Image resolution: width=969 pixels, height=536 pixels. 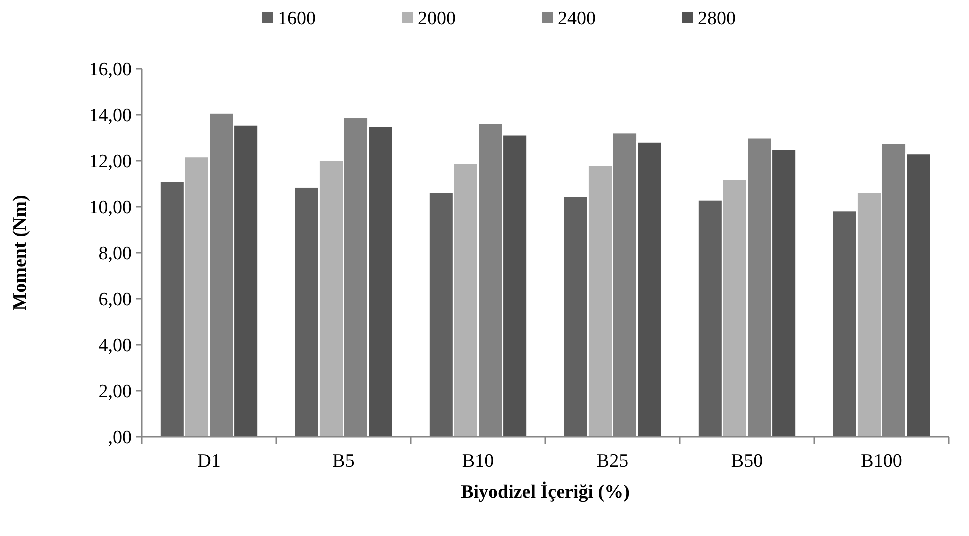 What do you see at coordinates (478, 461) in the screenshot?
I see `x-tick-label: B10` at bounding box center [478, 461].